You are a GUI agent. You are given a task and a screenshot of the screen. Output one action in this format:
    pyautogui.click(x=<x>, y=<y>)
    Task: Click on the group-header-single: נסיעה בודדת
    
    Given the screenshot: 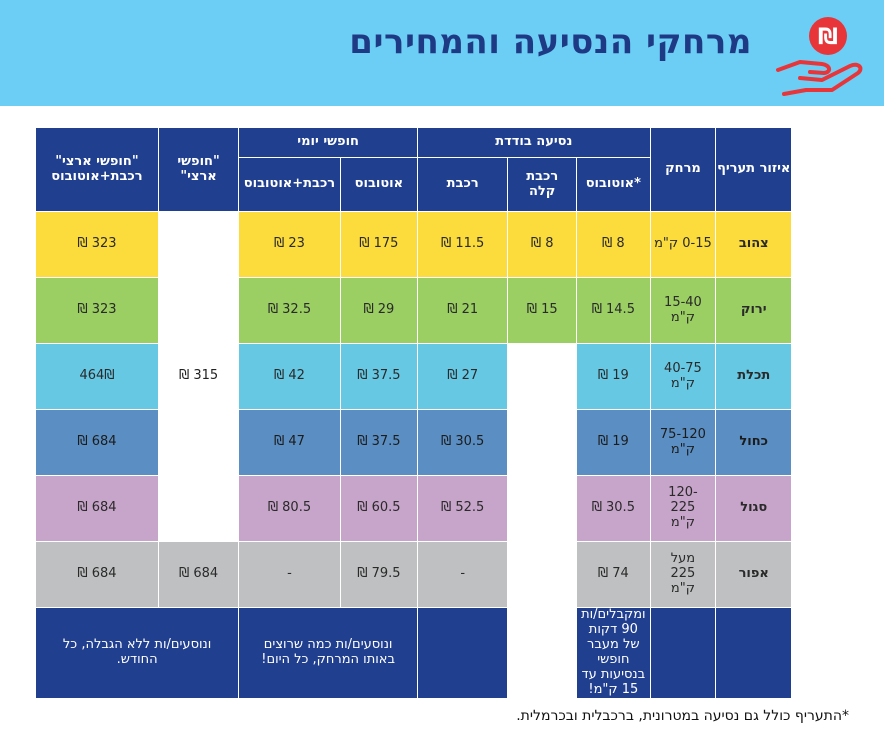 What is the action you would take?
    pyautogui.click(x=534, y=142)
    